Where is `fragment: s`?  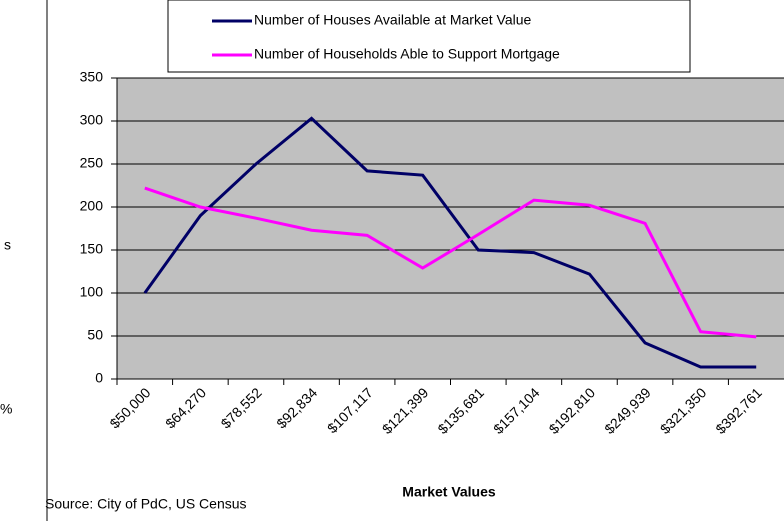
fragment: s is located at coordinates (7, 245).